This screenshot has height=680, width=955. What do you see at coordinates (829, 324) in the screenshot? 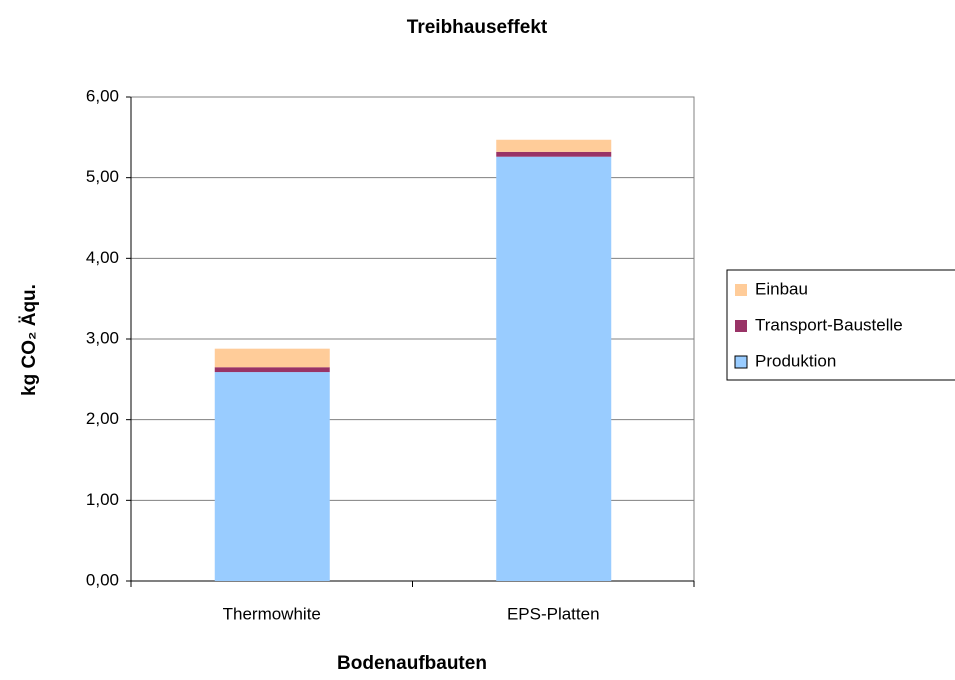
I see `legend-label: Transport-Baustelle` at bounding box center [829, 324].